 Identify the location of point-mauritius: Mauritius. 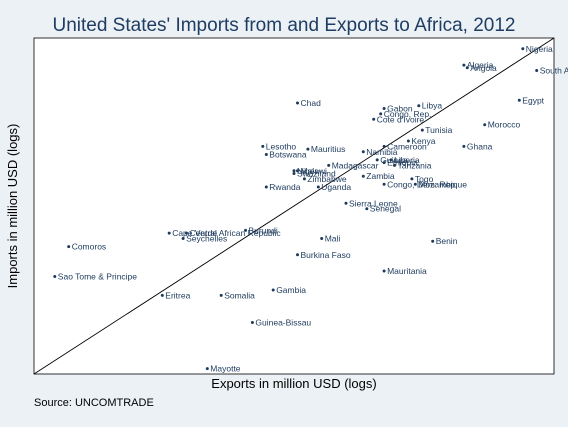
(325, 149).